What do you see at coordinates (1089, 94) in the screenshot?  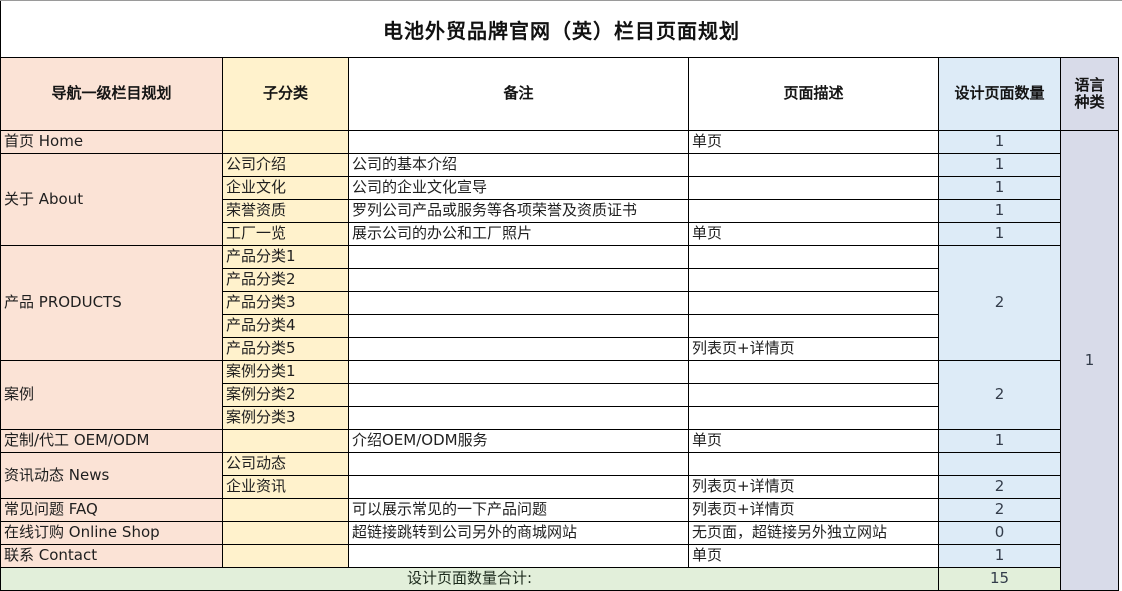 I see `col-header-lang: 语言 种类` at bounding box center [1089, 94].